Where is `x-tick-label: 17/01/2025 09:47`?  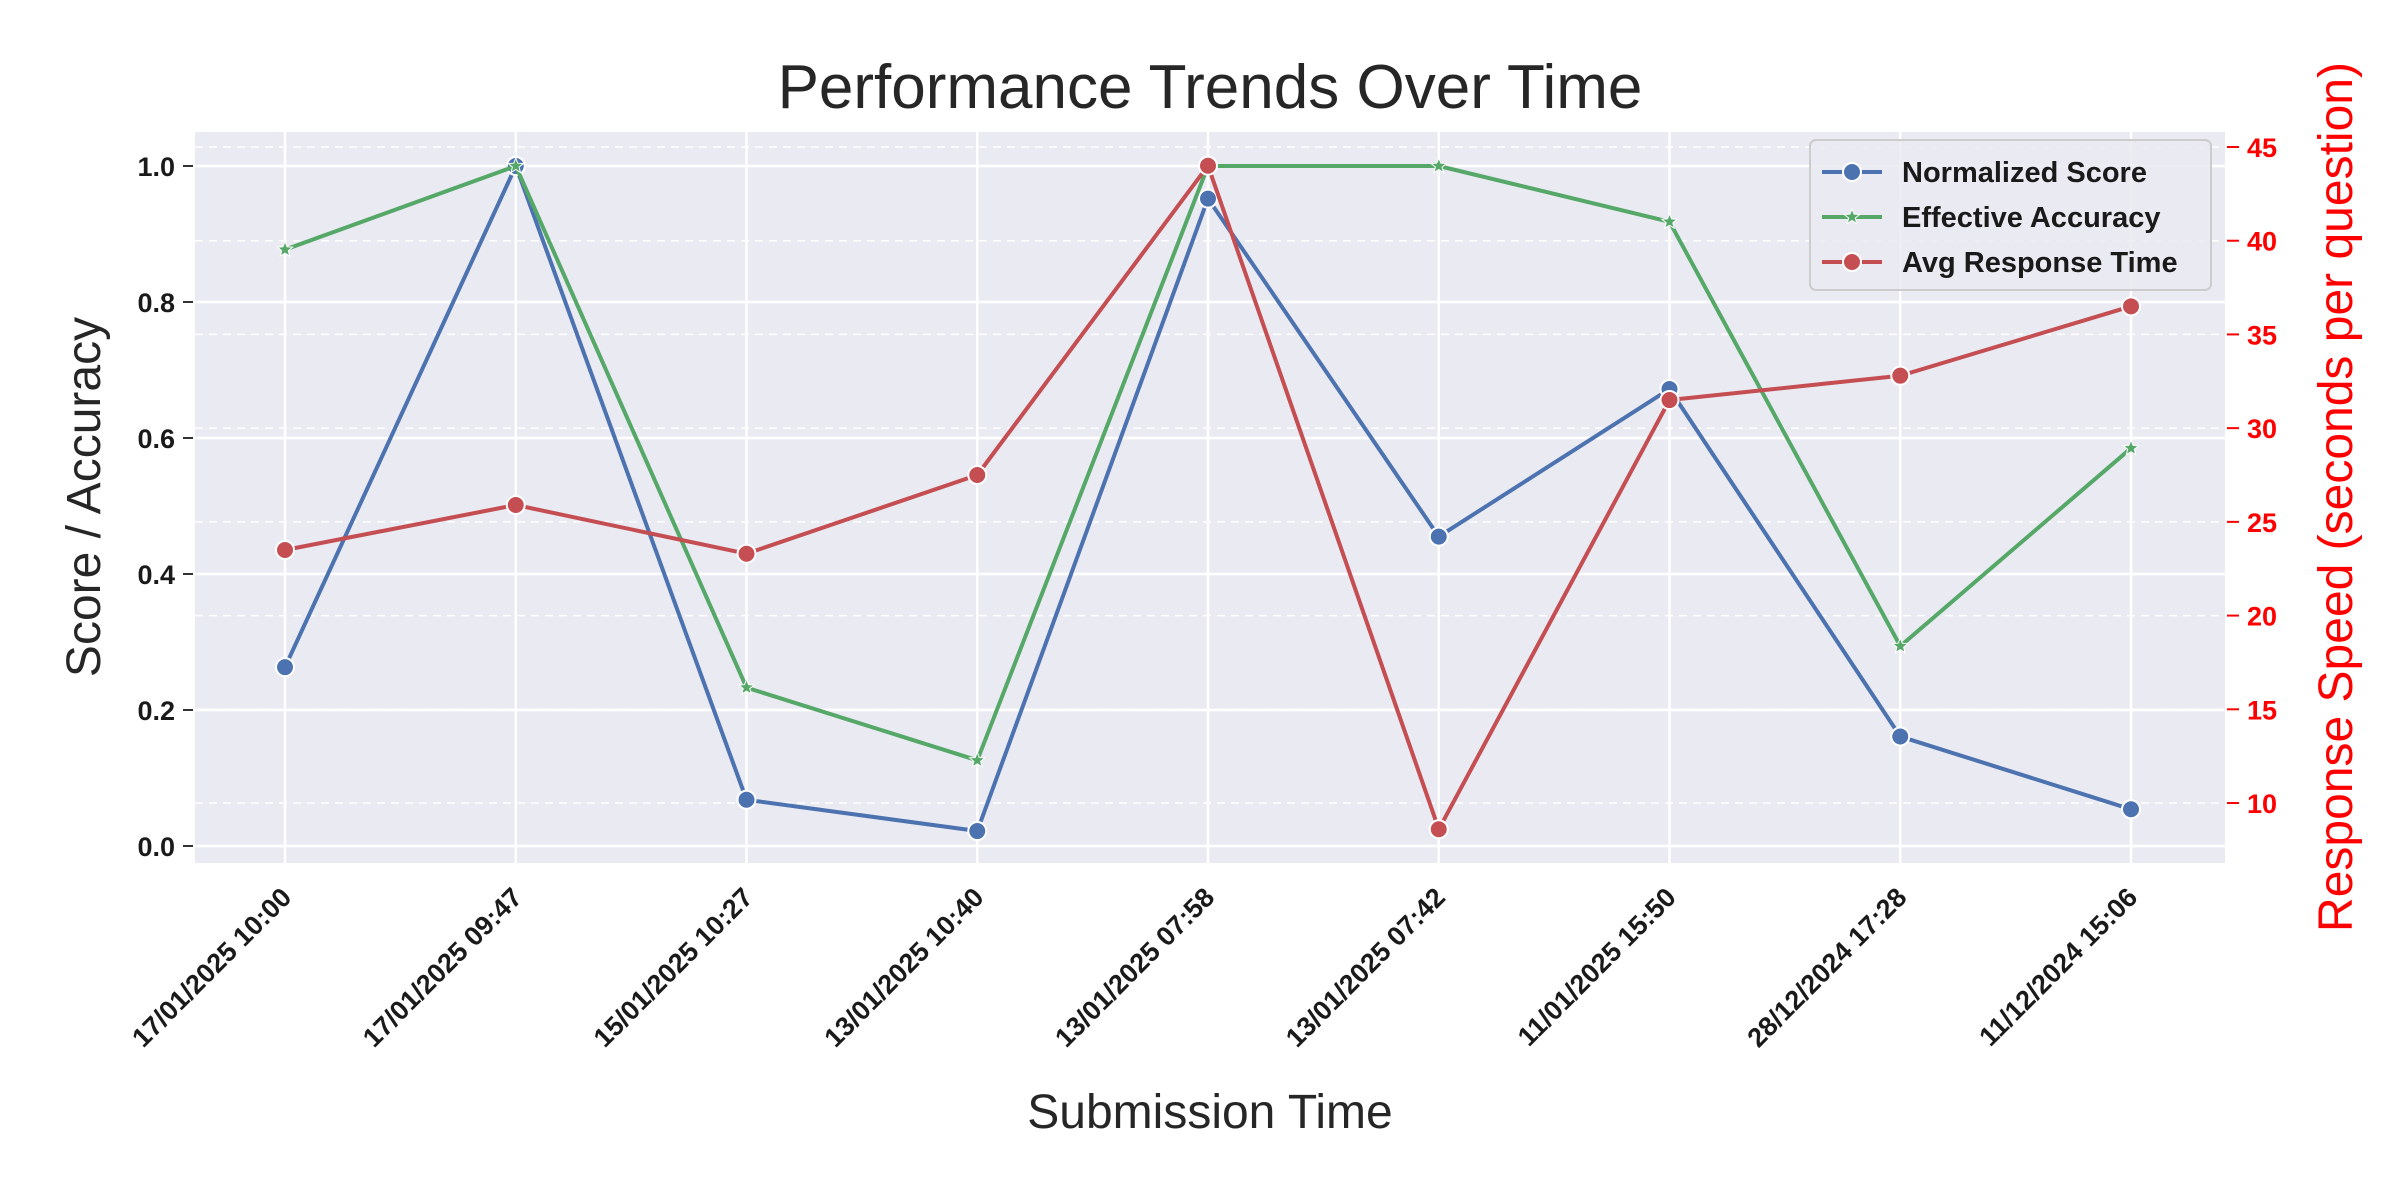
x-tick-label: 17/01/2025 09:47 is located at coordinates (442, 967).